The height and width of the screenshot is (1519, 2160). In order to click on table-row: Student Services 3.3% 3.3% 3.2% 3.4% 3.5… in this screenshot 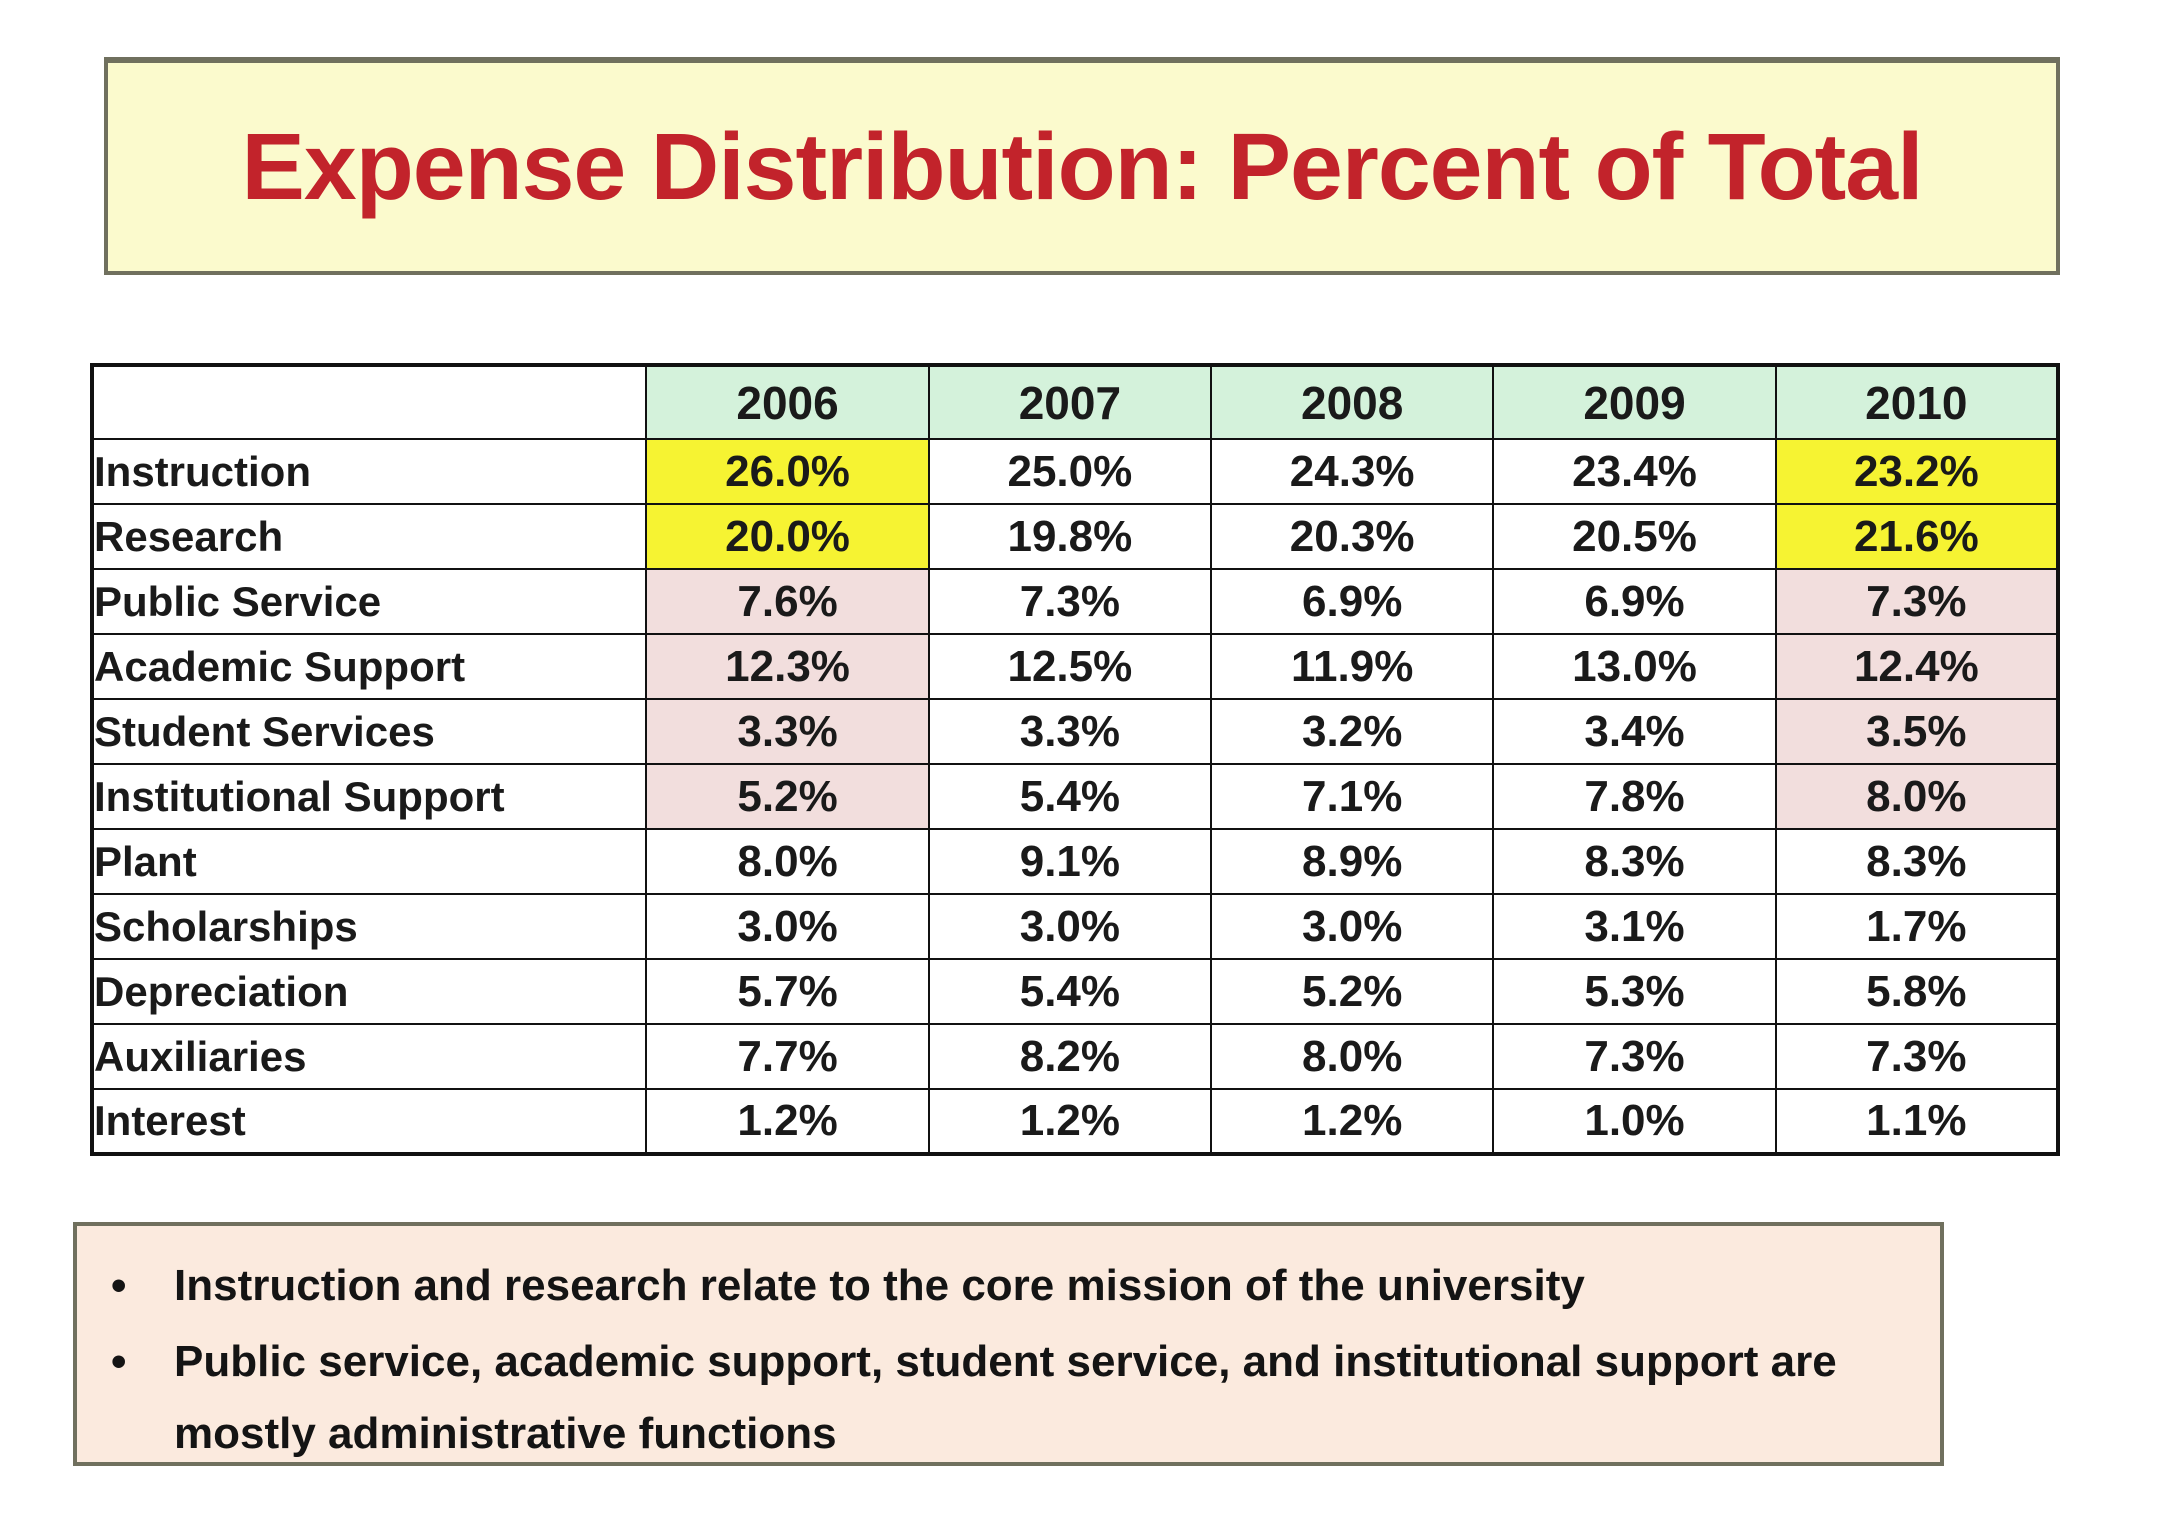, I will do `click(1075, 731)`.